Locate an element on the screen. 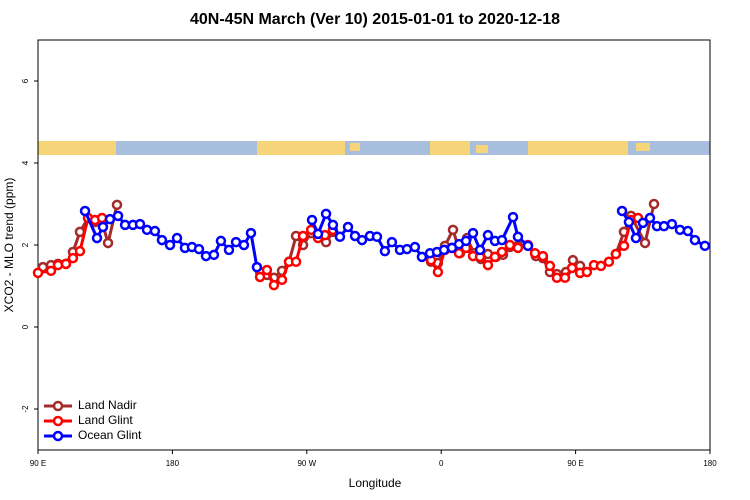 The image size is (750, 500). y-tick-label: -2 is located at coordinates (25, 409).